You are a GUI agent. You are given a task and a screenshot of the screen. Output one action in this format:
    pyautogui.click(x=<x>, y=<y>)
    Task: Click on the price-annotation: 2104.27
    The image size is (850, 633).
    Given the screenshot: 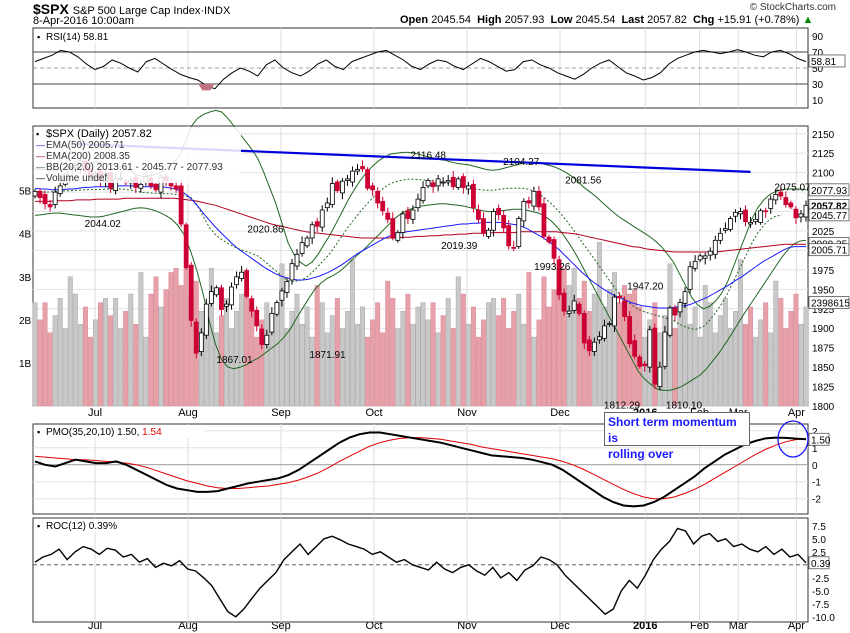 What is the action you would take?
    pyautogui.click(x=521, y=162)
    